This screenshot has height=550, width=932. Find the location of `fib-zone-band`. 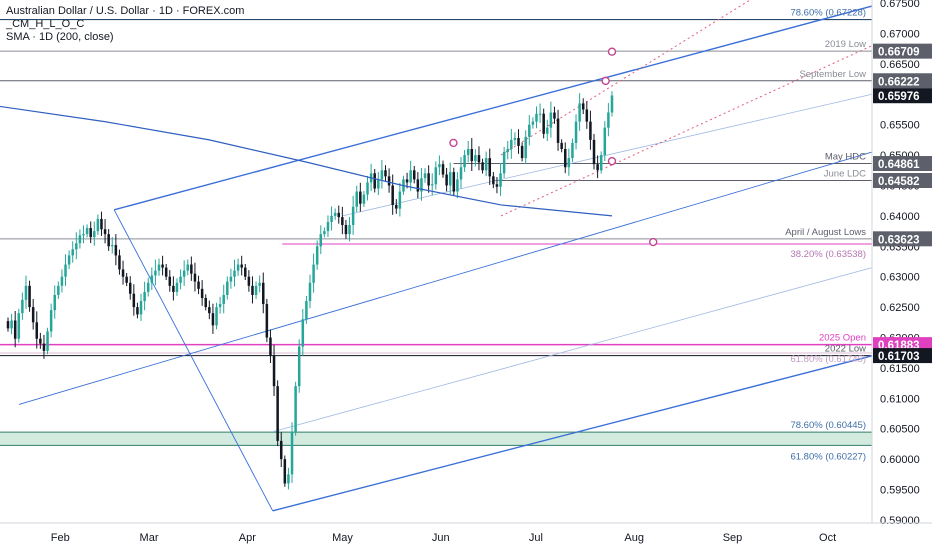

fib-zone-band is located at coordinates (436, 439).